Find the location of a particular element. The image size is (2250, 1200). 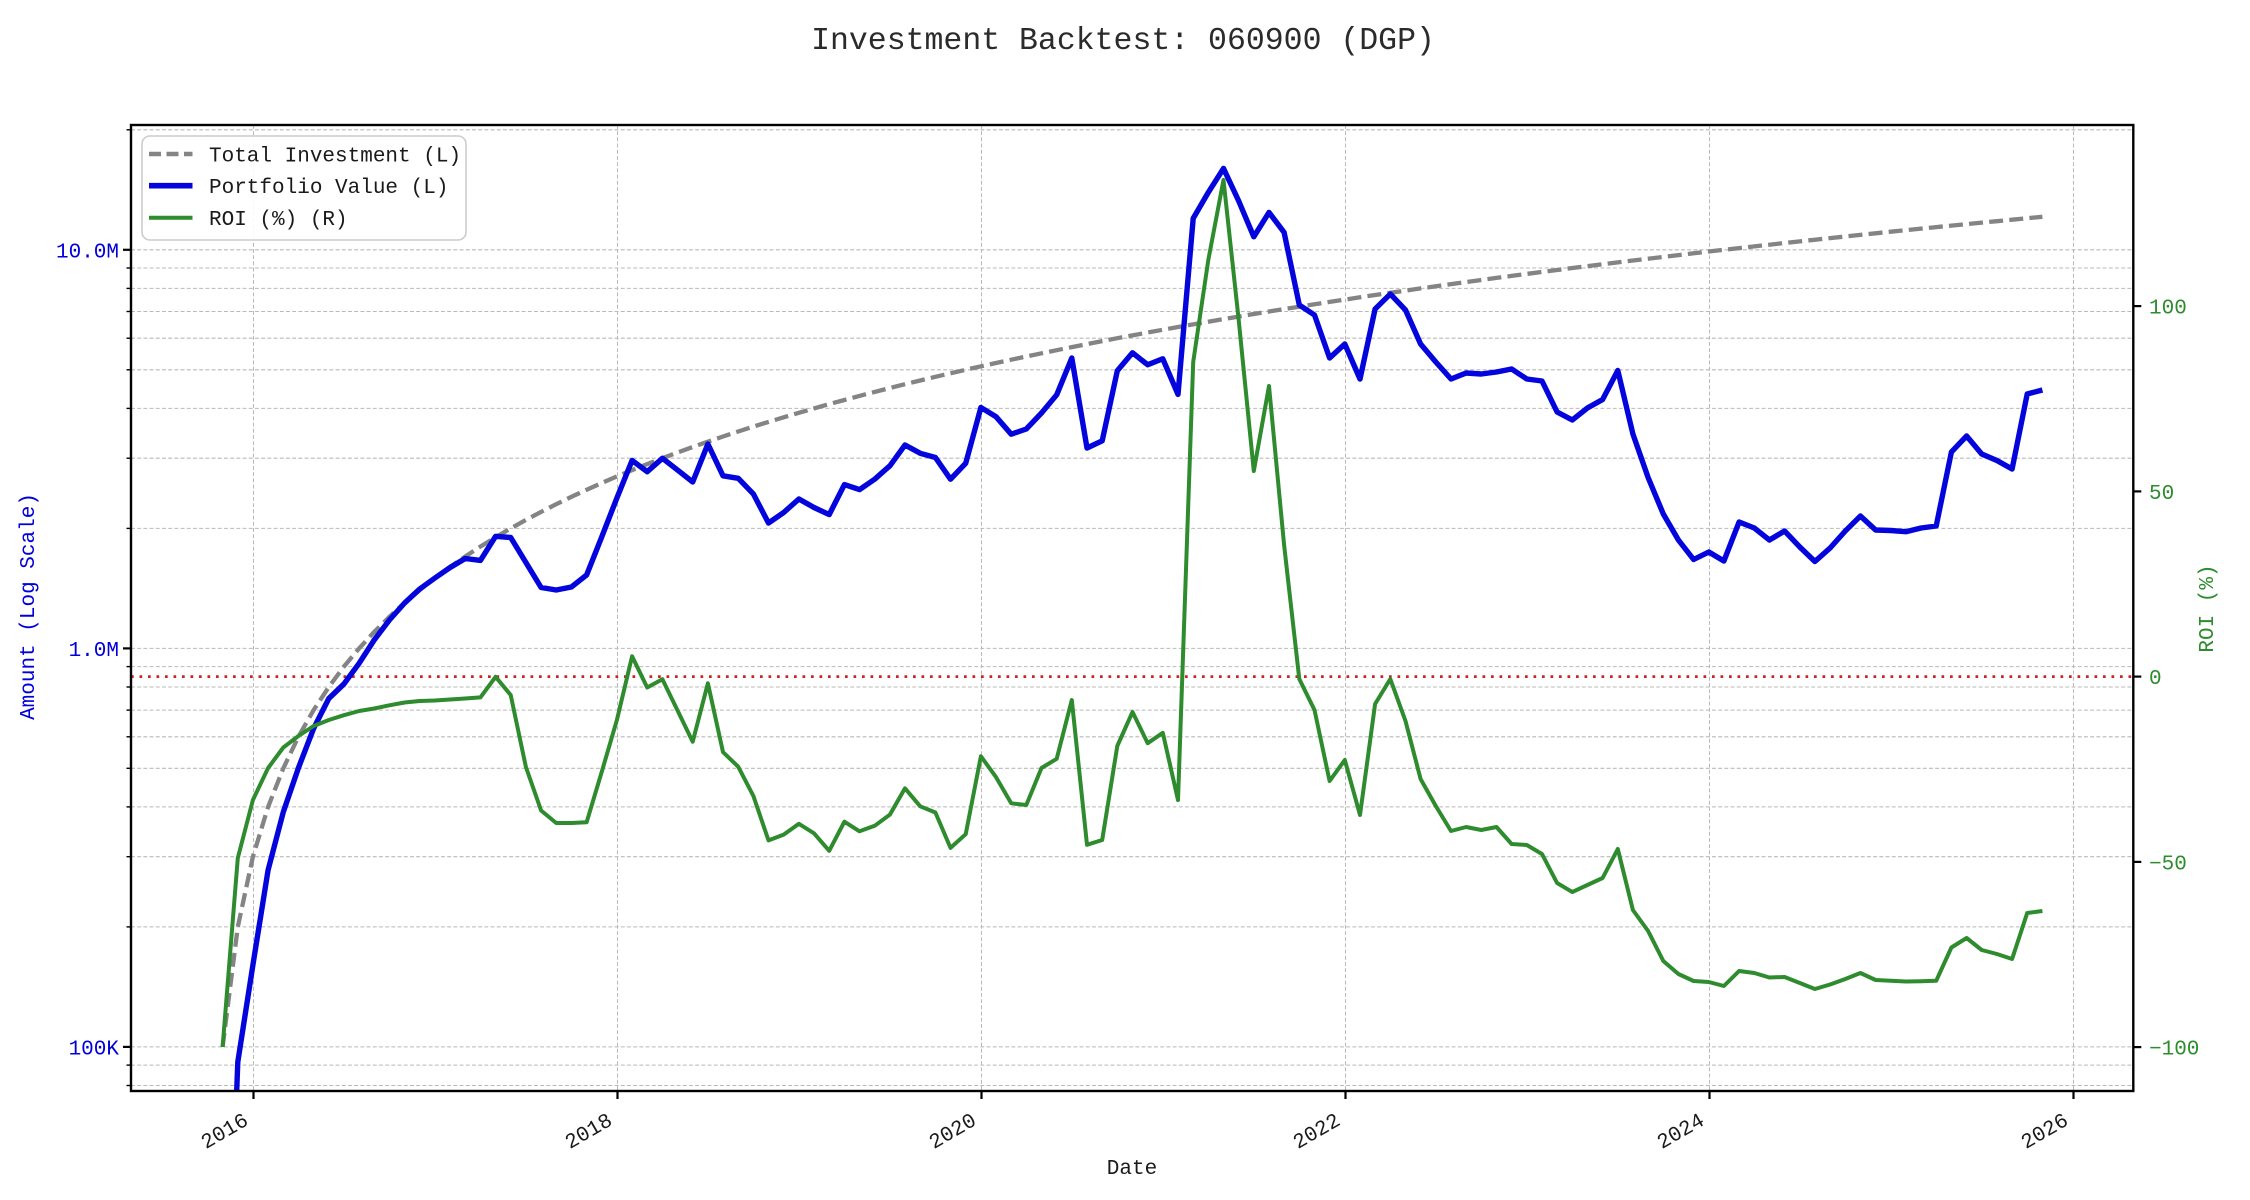

svg-text: Date is located at coordinates (1132, 1169).